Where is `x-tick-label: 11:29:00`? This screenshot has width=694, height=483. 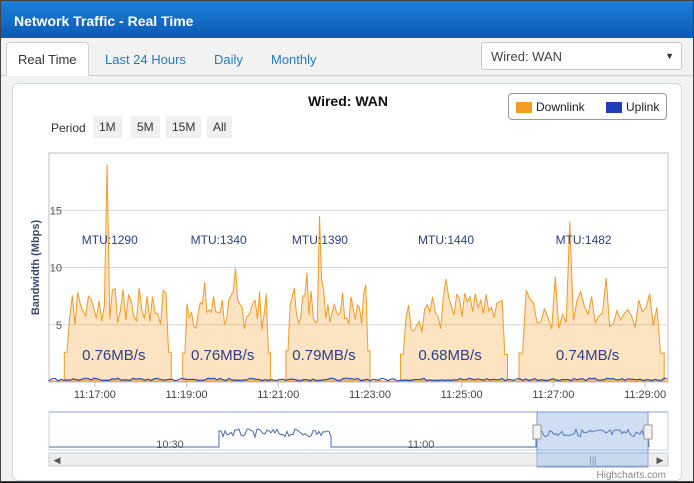
x-tick-label: 11:29:00 is located at coordinates (645, 395).